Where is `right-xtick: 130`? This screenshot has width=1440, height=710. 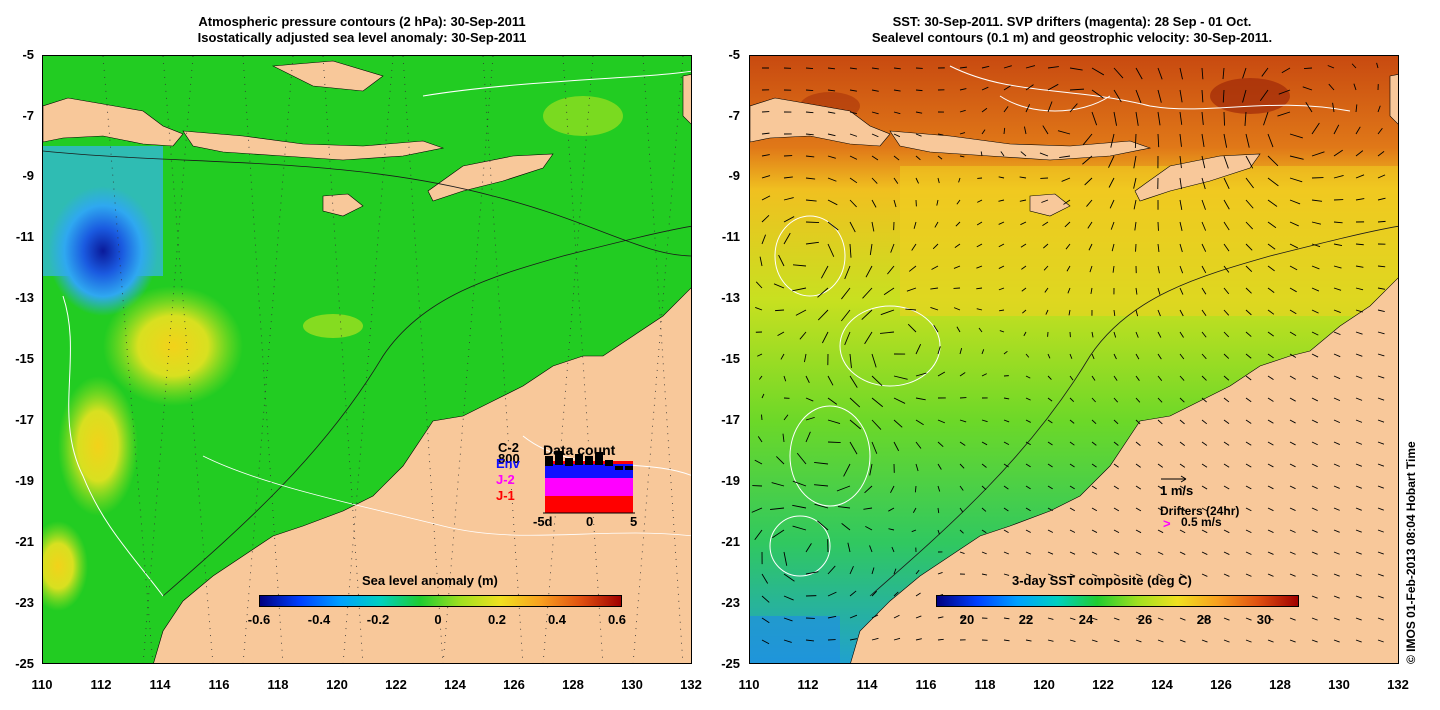
right-xtick: 130 is located at coordinates (1339, 684).